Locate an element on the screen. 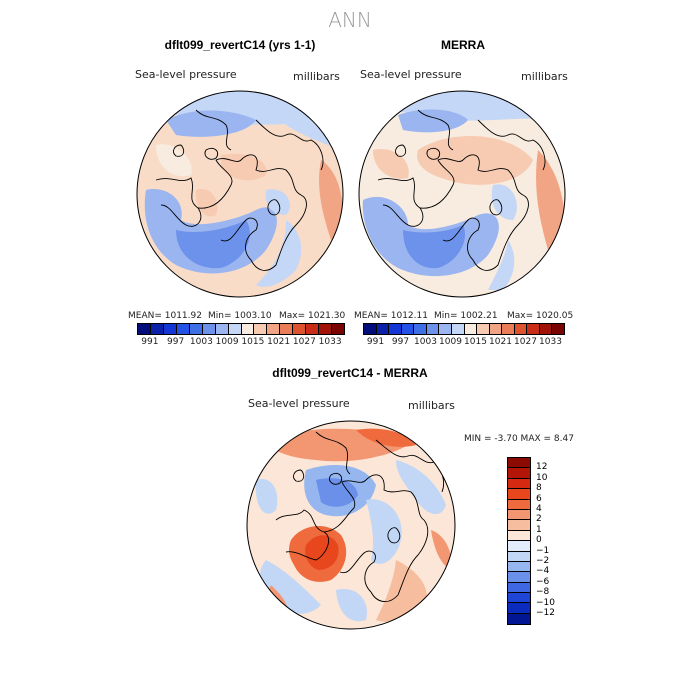  left-variable-label: Sea-level pressure is located at coordinates (186, 74).